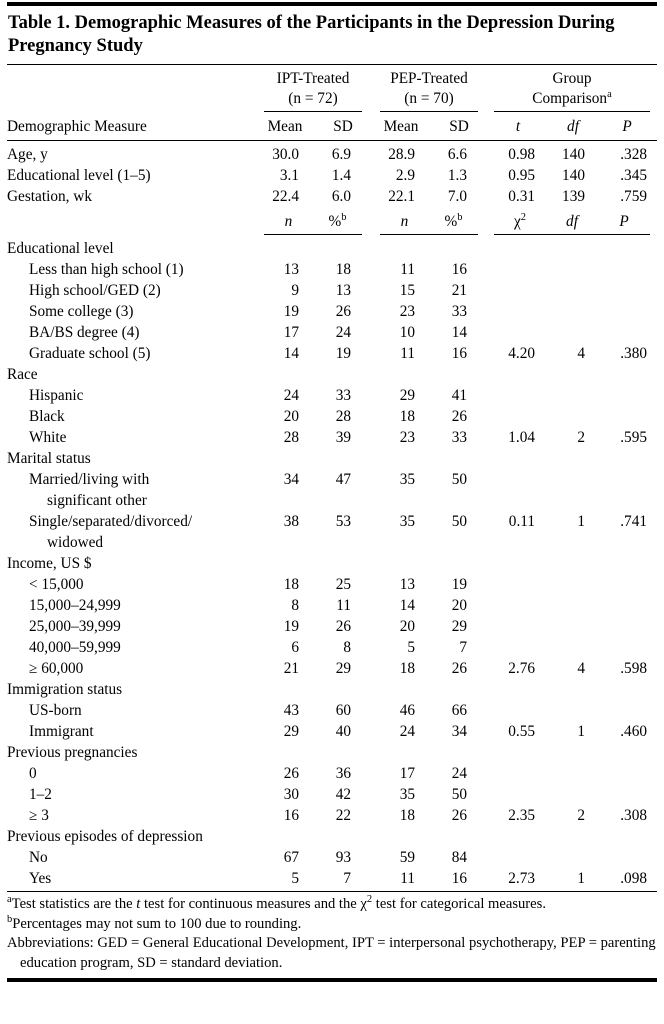 The height and width of the screenshot is (1024, 664). I want to click on cell: 22.1, so click(401, 196).